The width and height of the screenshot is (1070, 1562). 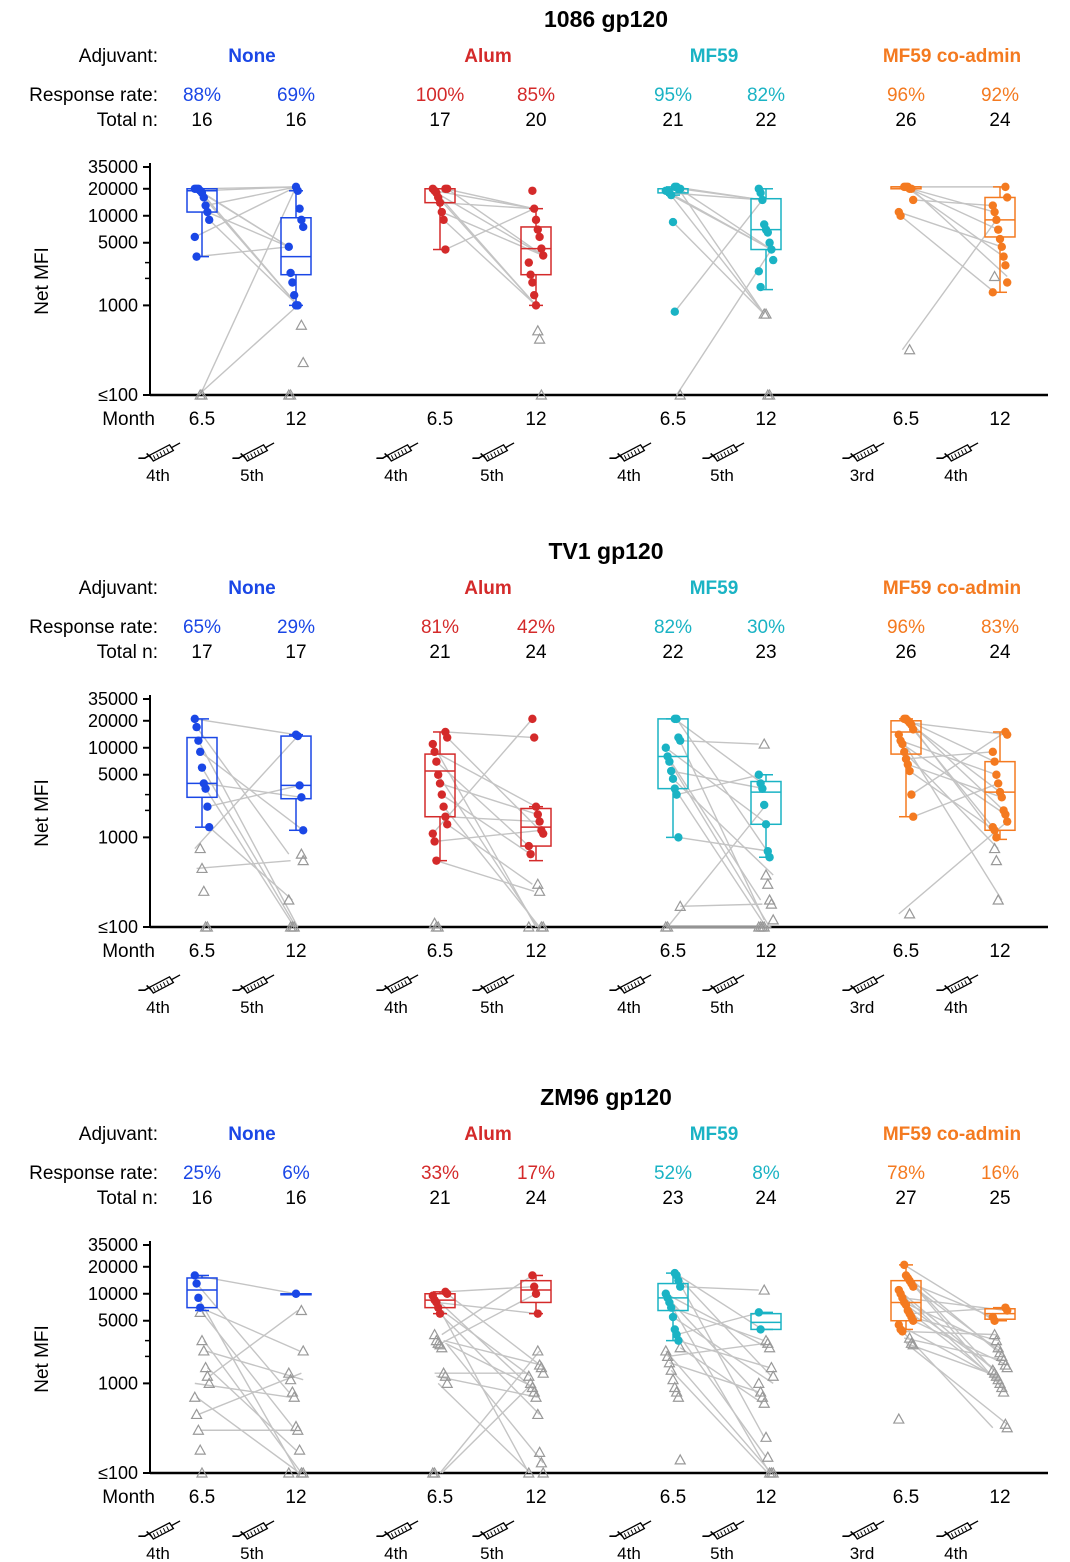 What do you see at coordinates (118, 395) in the screenshot?
I see `y-tick-label: ≤100` at bounding box center [118, 395].